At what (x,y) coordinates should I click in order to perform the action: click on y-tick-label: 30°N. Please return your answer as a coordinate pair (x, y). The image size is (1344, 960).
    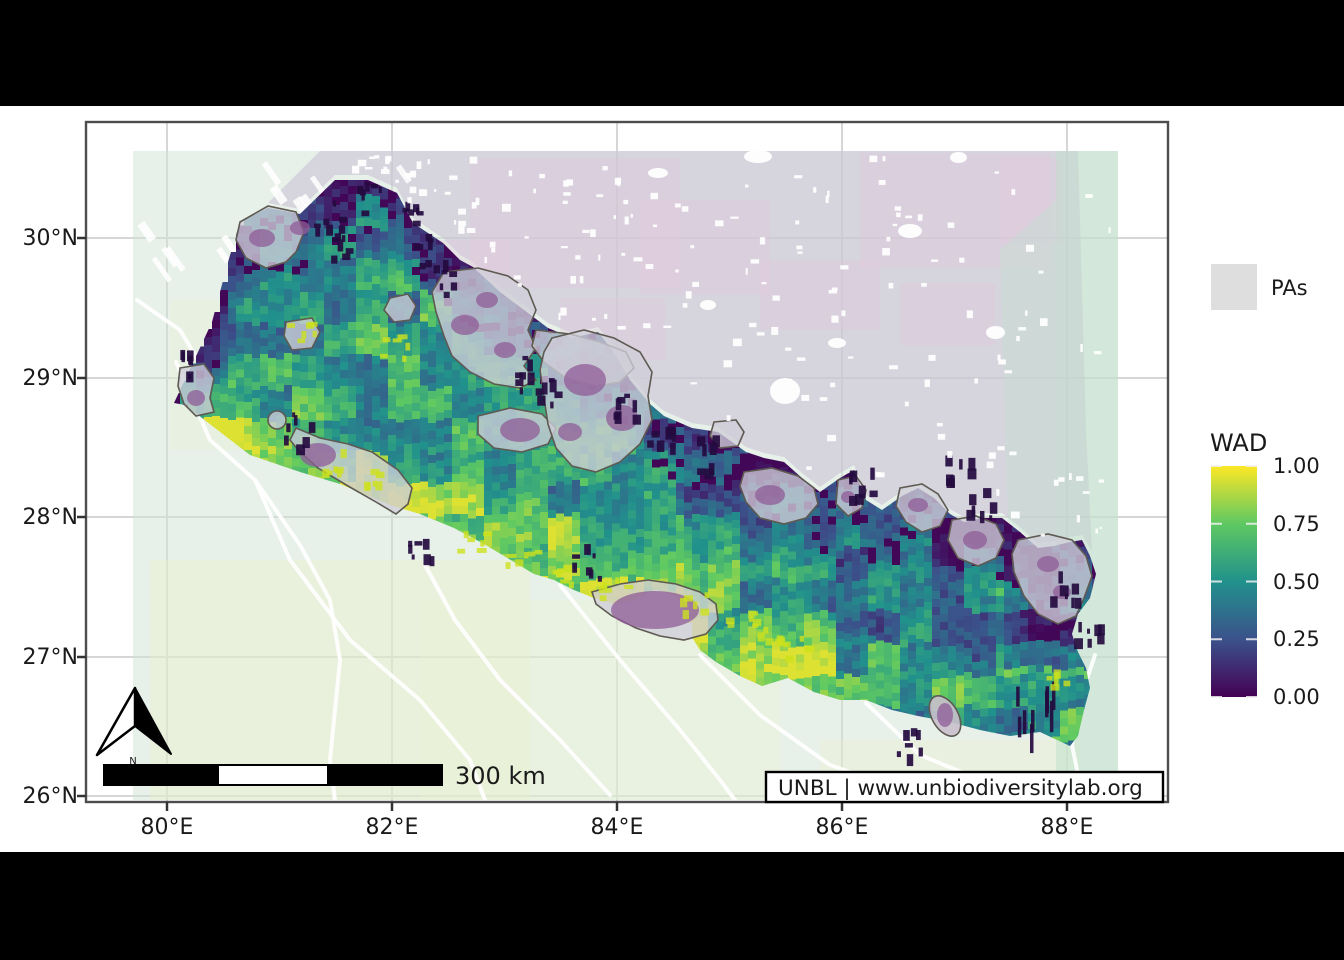
    Looking at the image, I should click on (50, 238).